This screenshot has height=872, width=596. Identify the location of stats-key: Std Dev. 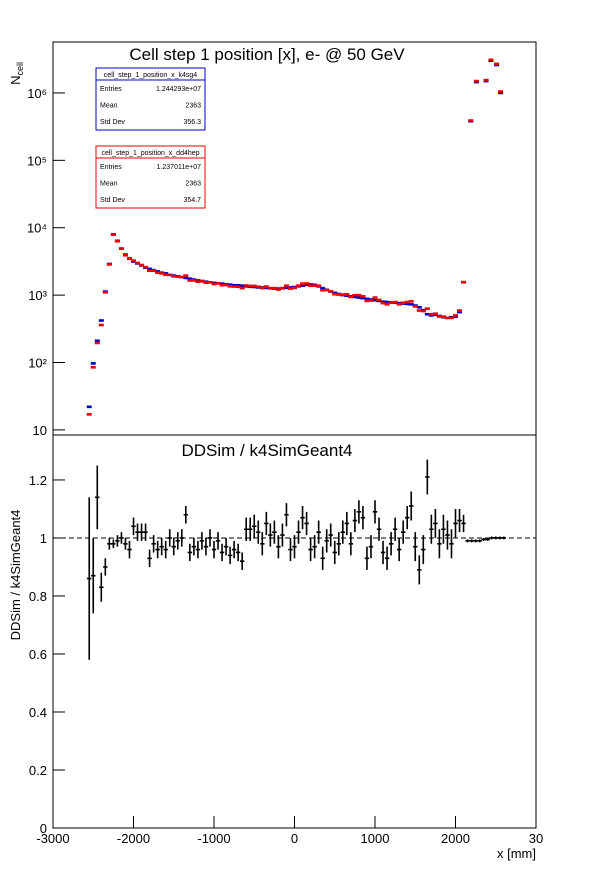
(112, 200).